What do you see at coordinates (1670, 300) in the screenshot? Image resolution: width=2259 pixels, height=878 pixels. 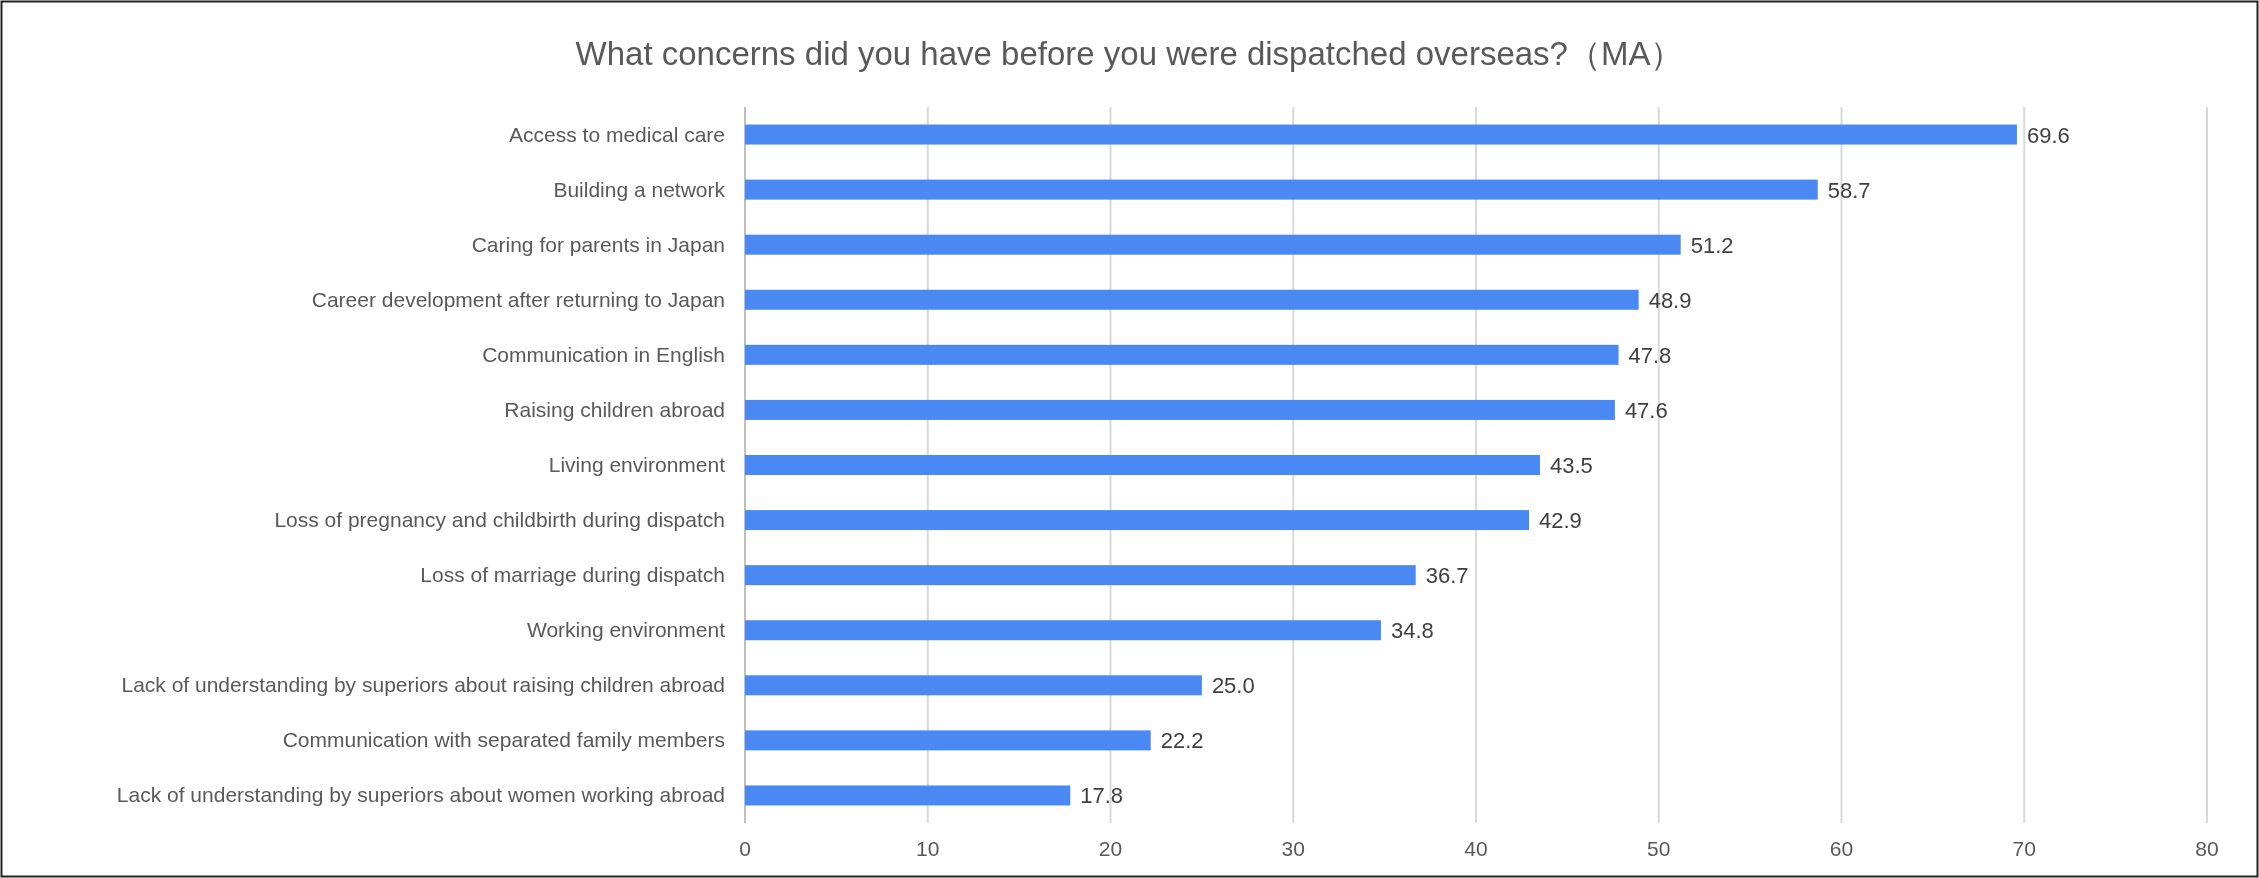 I see `data-label: 48.9` at bounding box center [1670, 300].